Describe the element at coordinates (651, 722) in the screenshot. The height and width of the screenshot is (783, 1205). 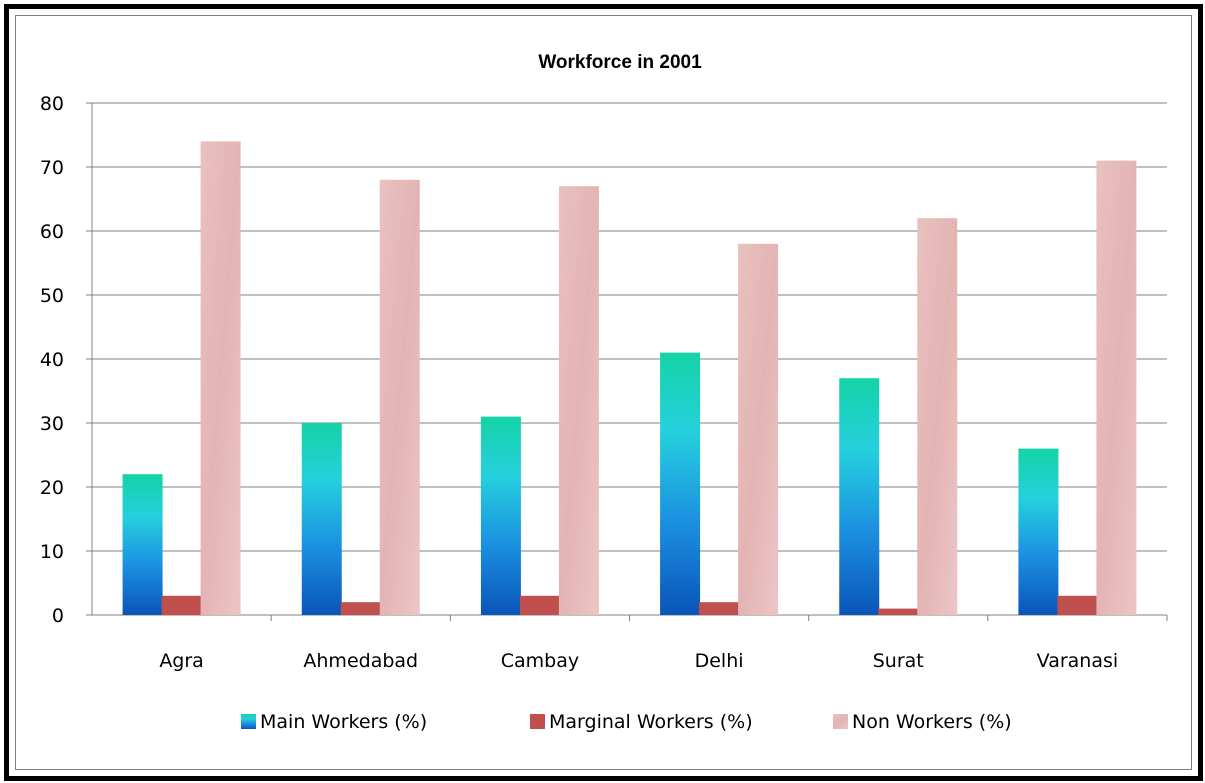
I see `legend-label: Marginal Workers (%)` at that location.